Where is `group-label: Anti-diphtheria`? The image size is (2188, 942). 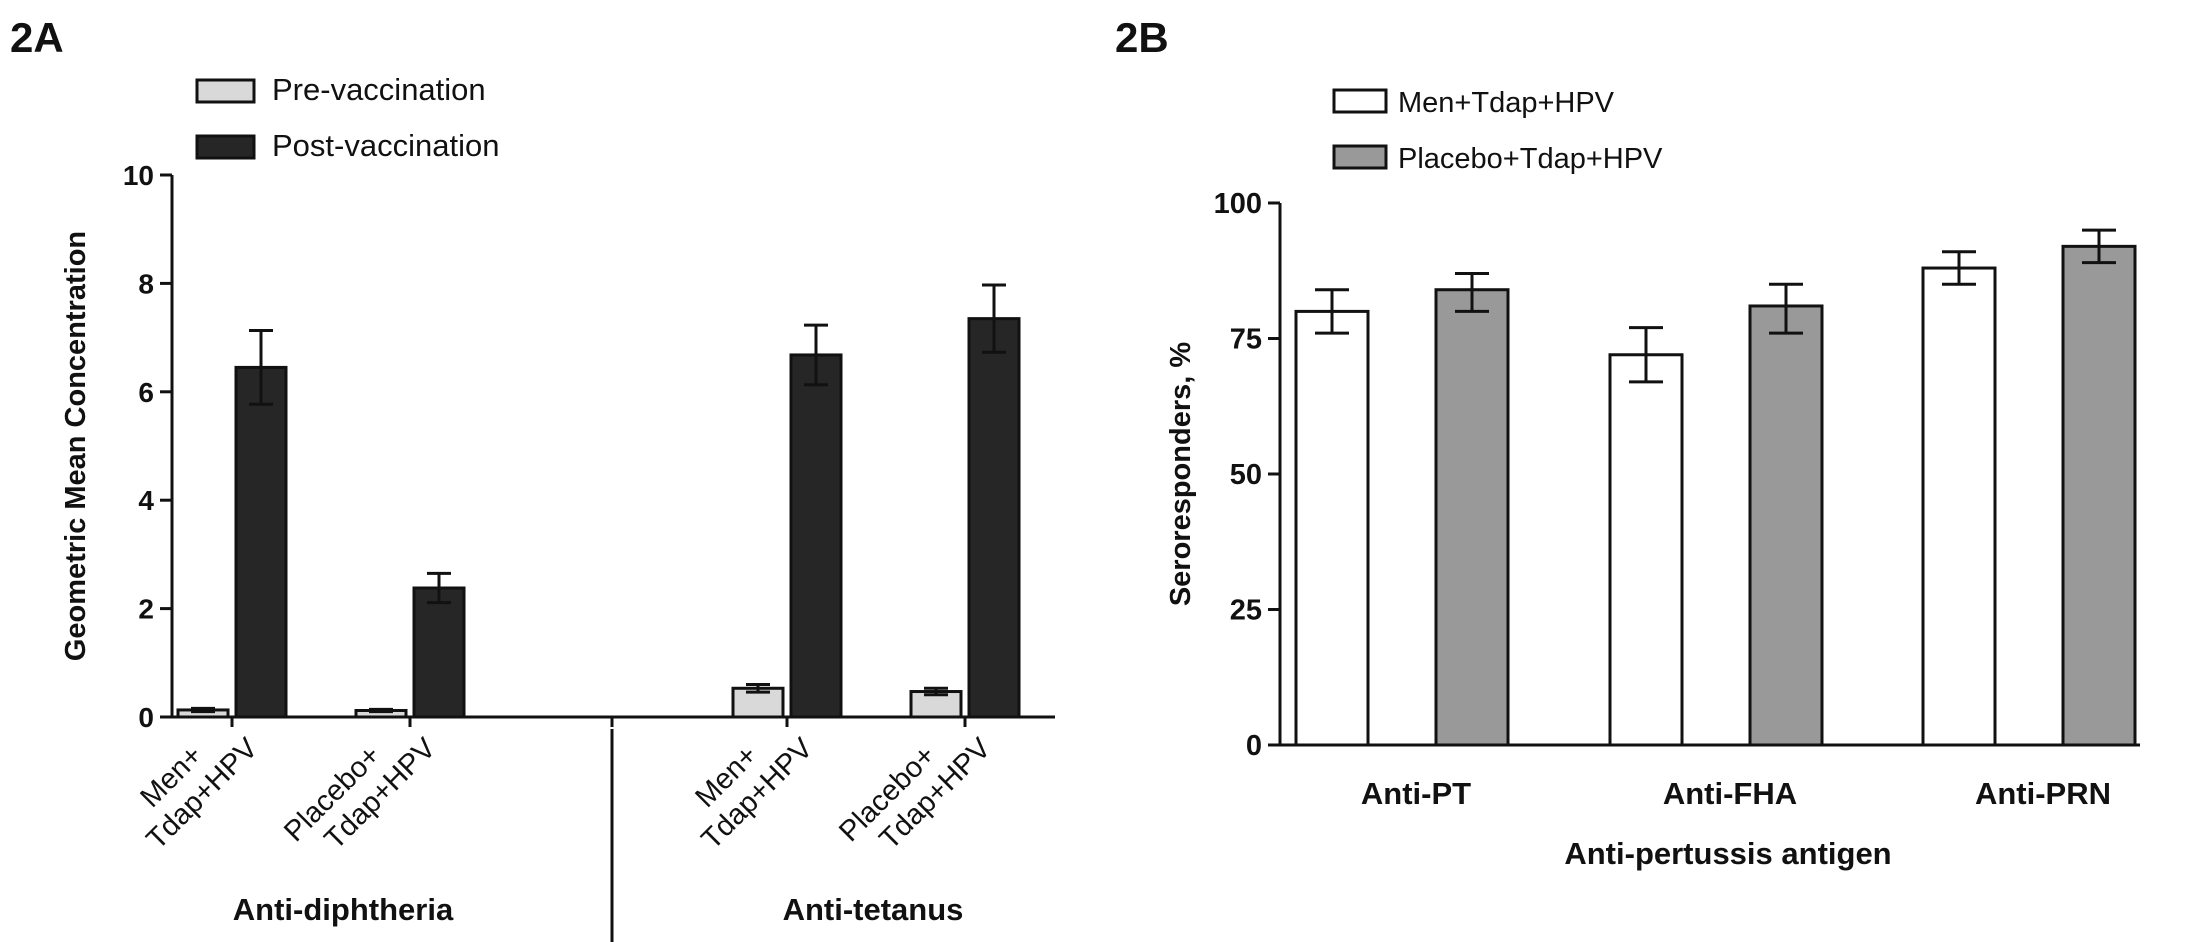 group-label: Anti-diphtheria is located at coordinates (343, 909).